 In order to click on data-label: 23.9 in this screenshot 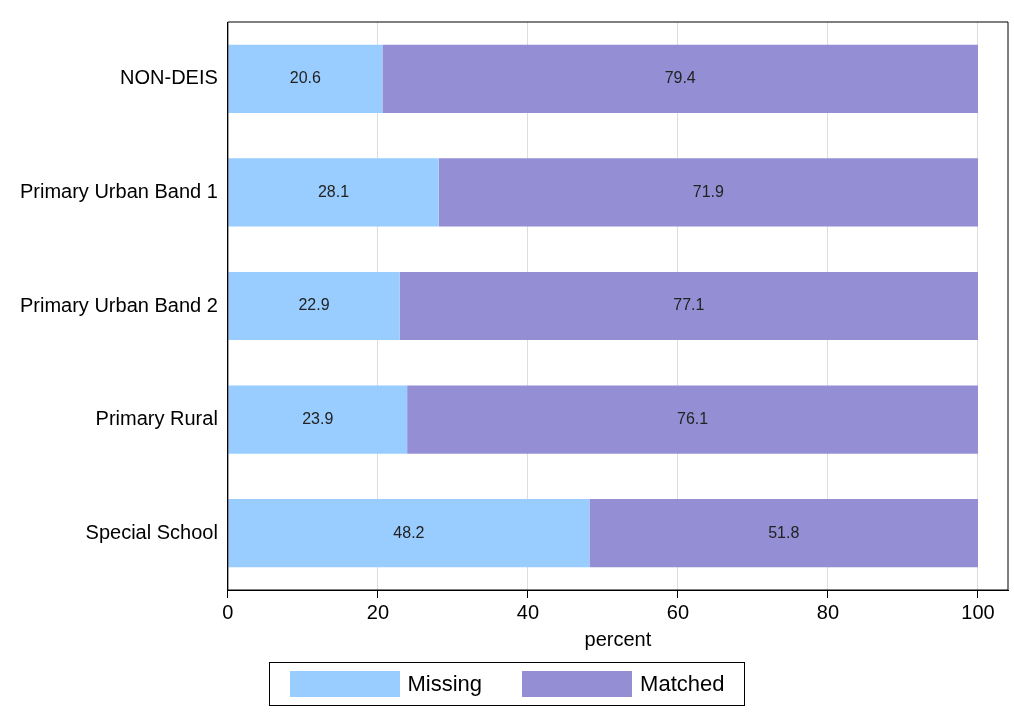, I will do `click(318, 419)`.